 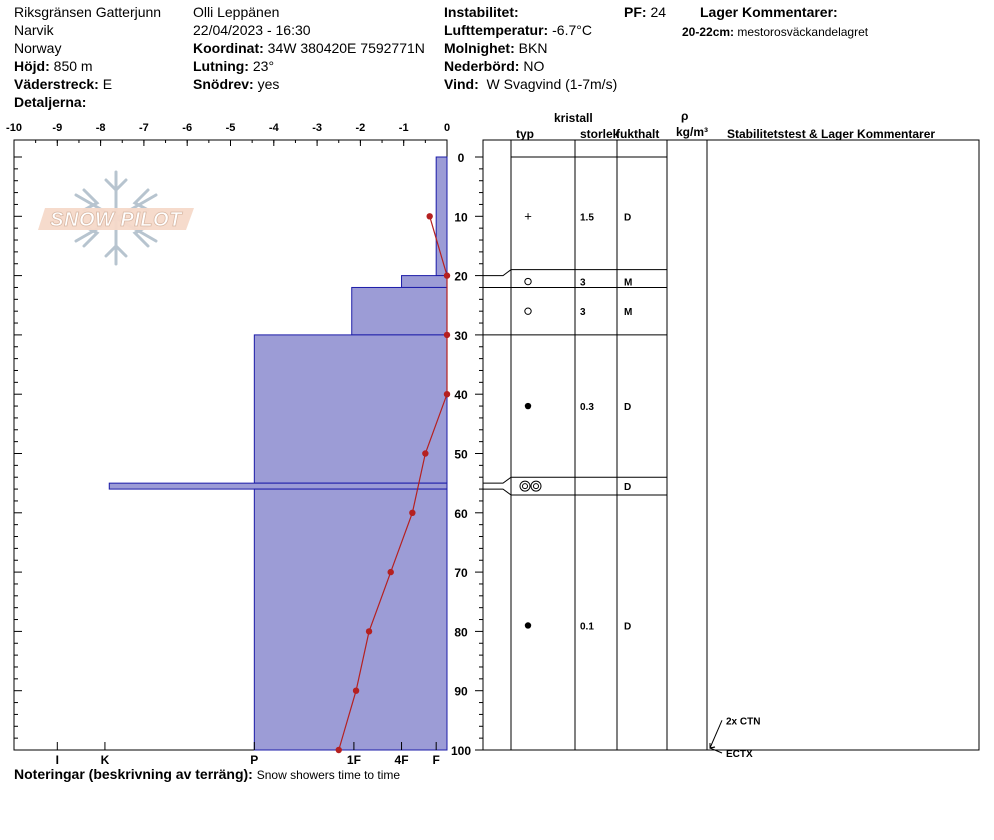 I want to click on hardness-label: K, so click(x=105, y=760).